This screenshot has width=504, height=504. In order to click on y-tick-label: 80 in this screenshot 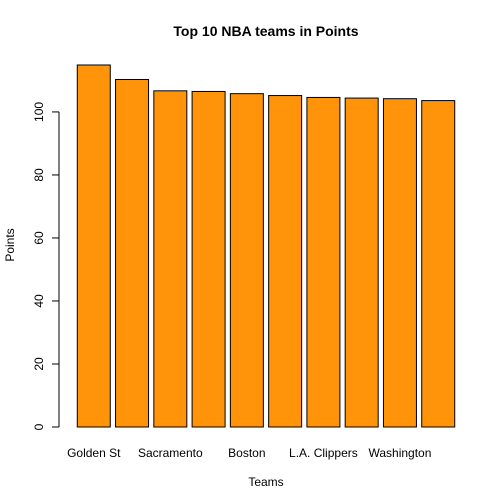, I will do `click(39, 175)`.